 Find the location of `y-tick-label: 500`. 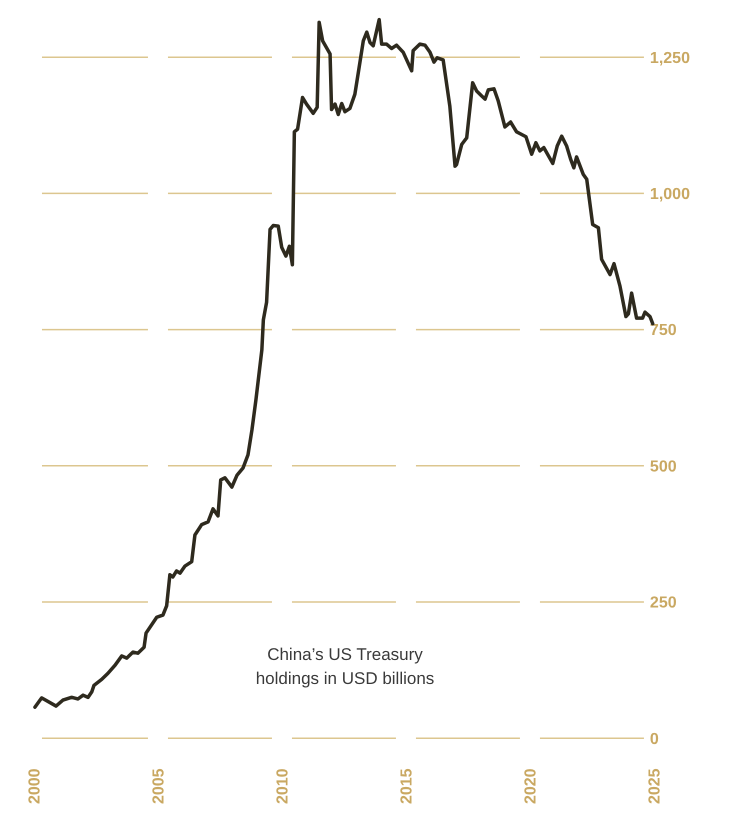

y-tick-label: 500 is located at coordinates (663, 467).